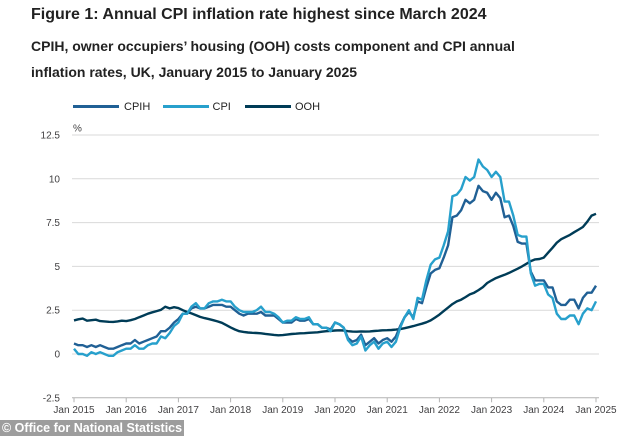 The image size is (634, 436). What do you see at coordinates (388, 410) in the screenshot?
I see `svg-text: Jan 2021` at bounding box center [388, 410].